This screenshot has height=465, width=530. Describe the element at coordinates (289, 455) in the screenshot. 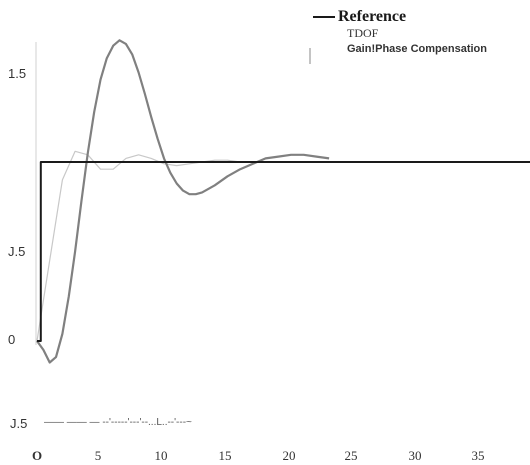

I see `x-tick-label: 20` at that location.